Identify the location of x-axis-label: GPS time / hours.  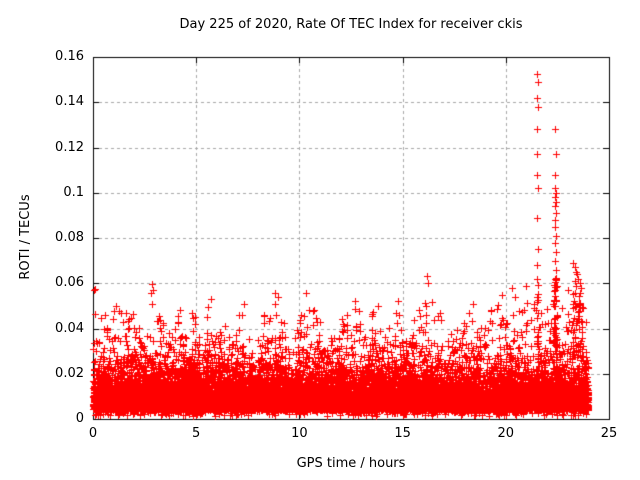
(351, 463).